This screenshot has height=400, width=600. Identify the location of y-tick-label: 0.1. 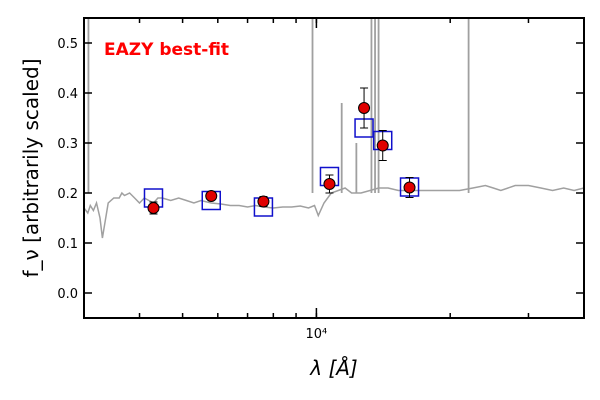
(67, 244).